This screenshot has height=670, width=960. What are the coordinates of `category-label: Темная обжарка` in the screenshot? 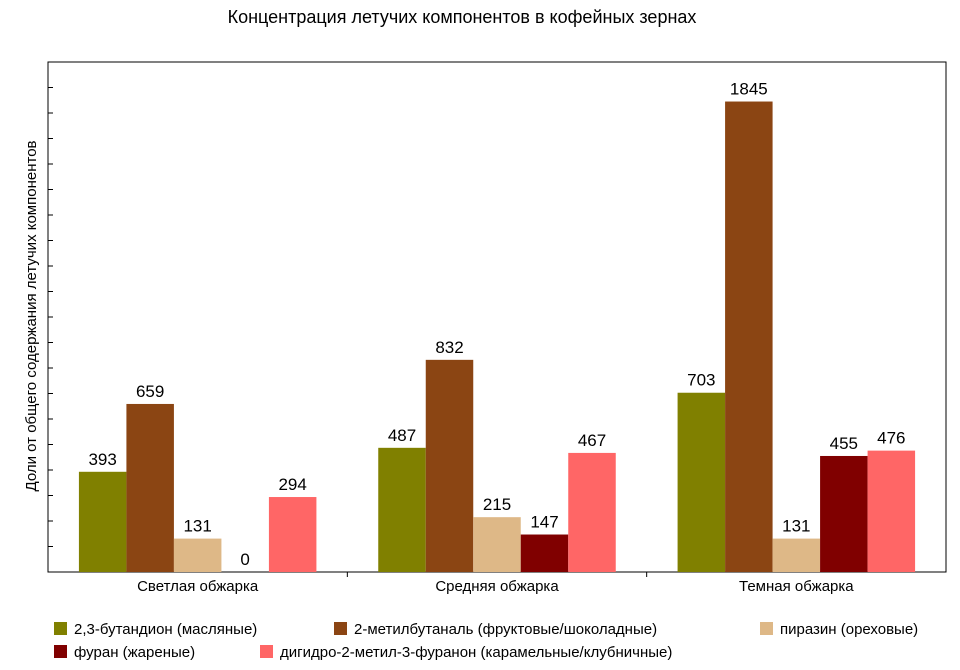 It's located at (796, 586).